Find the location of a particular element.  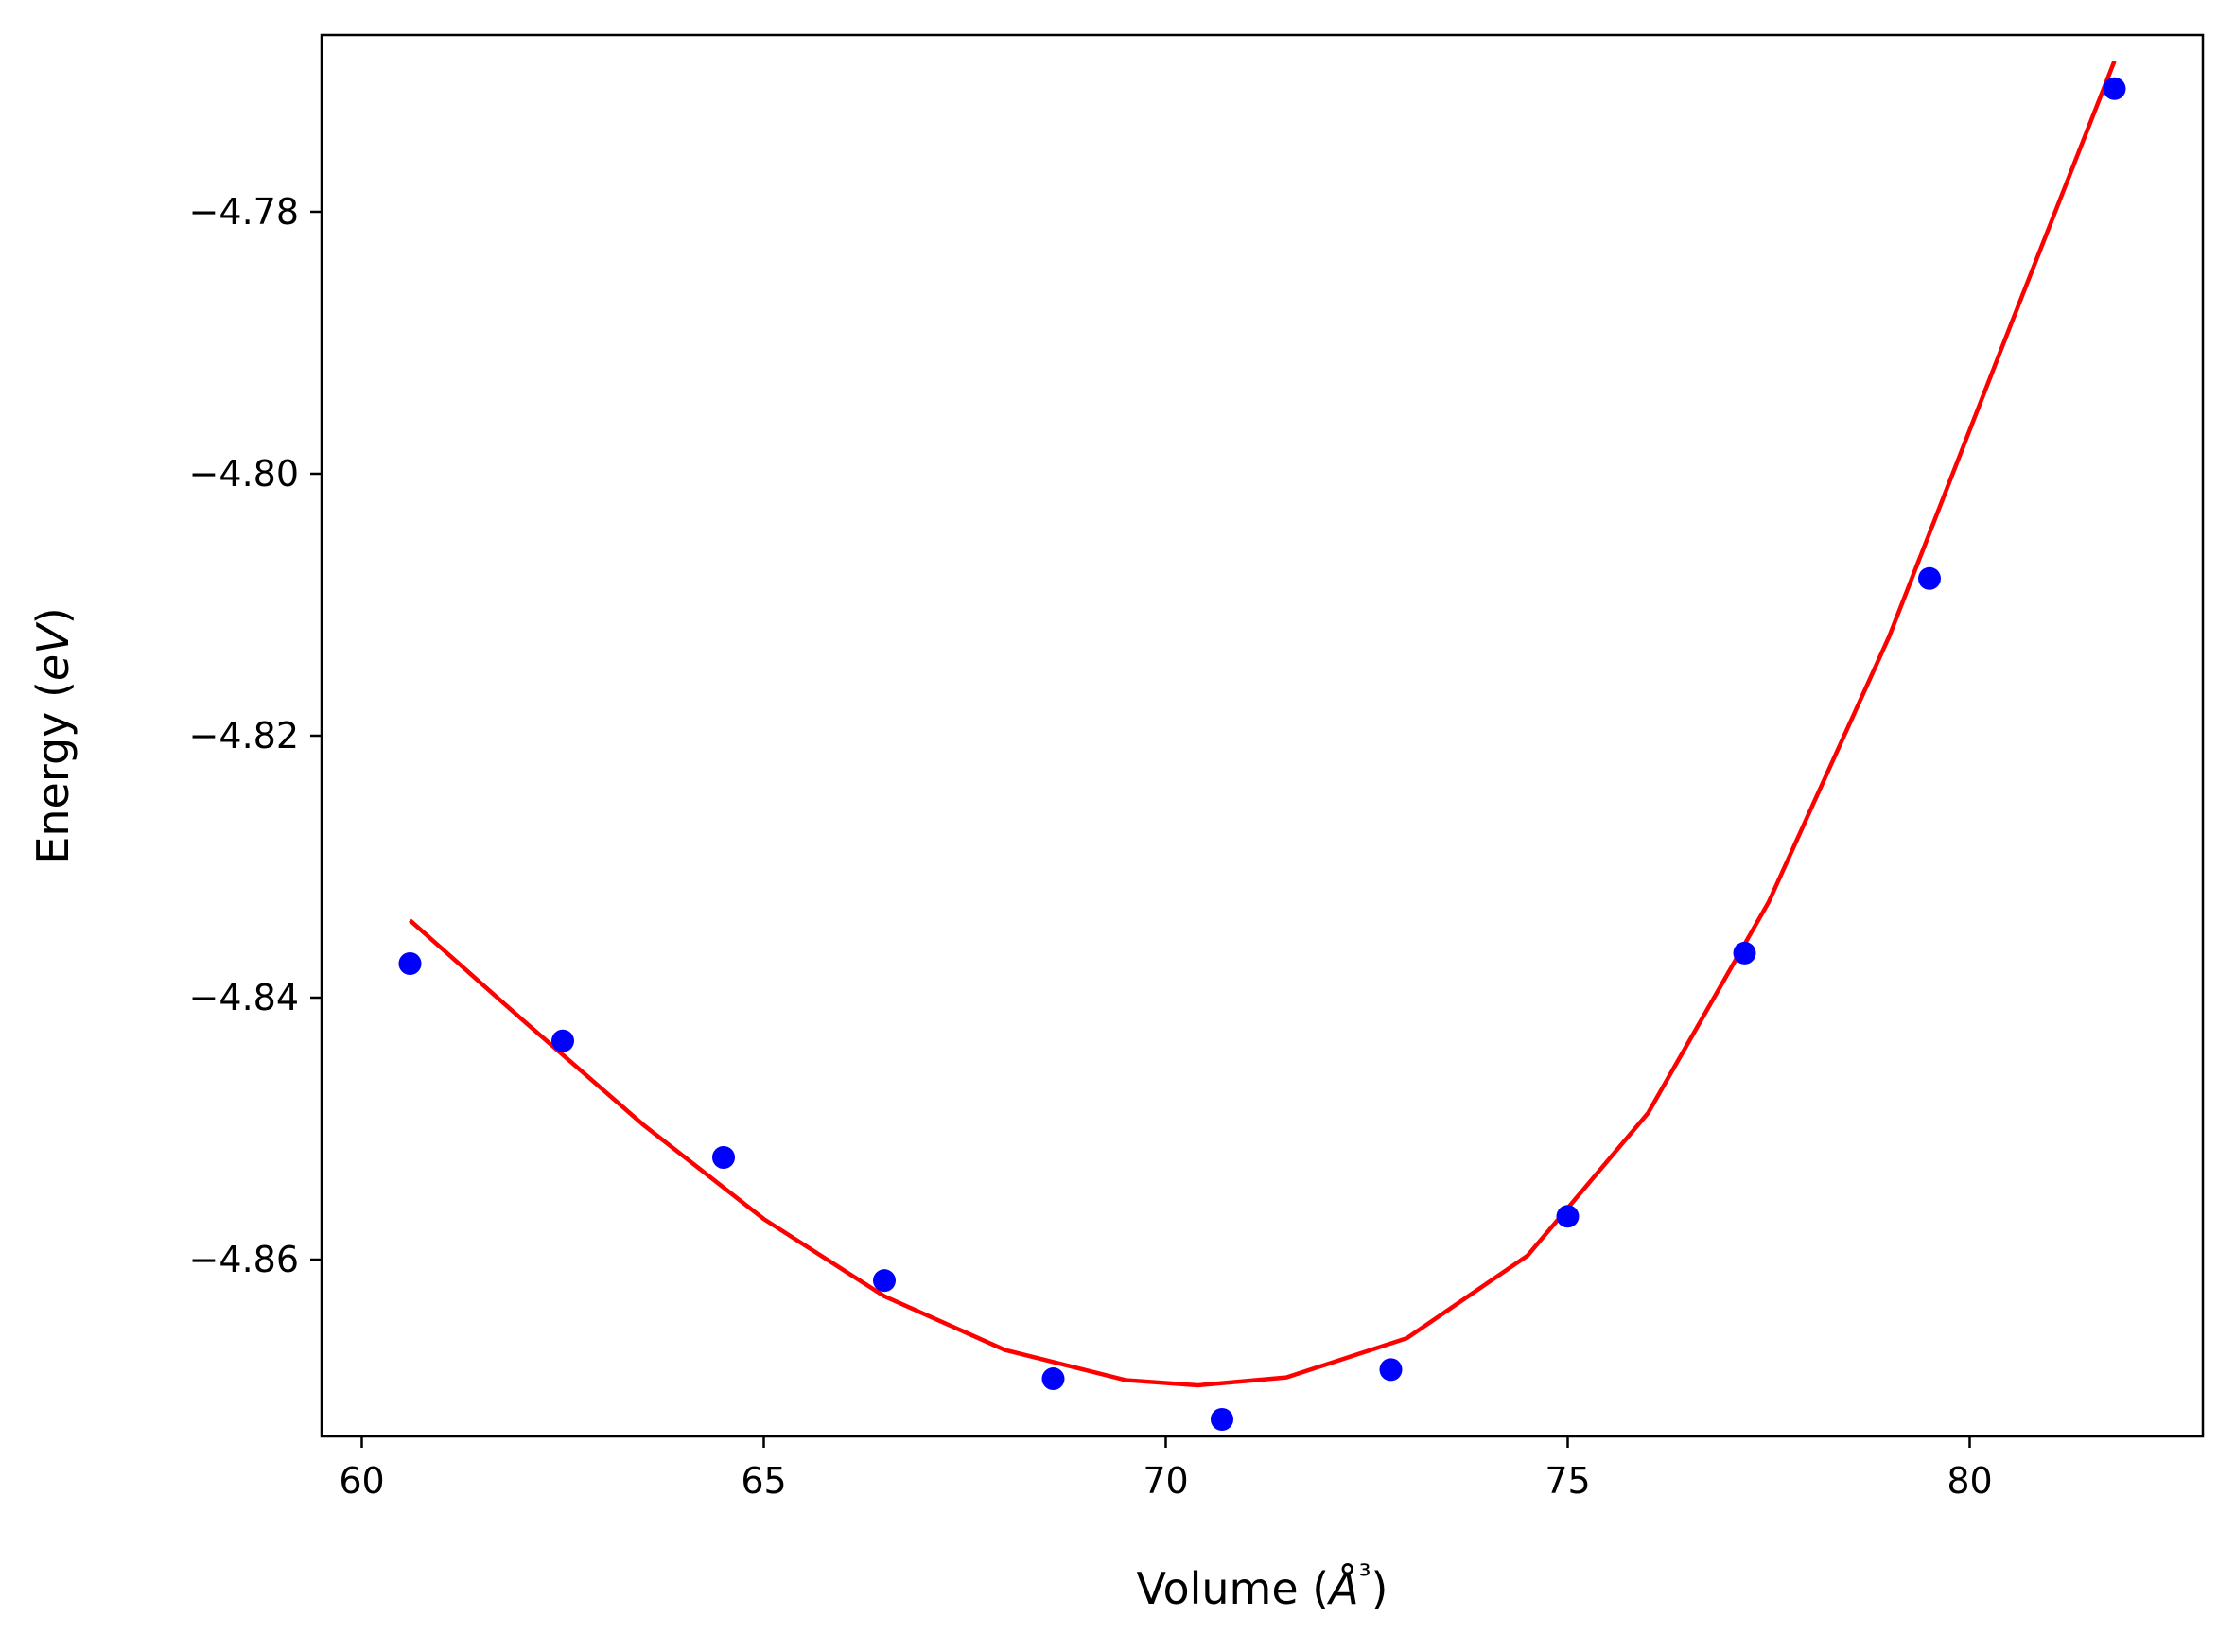

x-tick-label: 70 is located at coordinates (1165, 1481).